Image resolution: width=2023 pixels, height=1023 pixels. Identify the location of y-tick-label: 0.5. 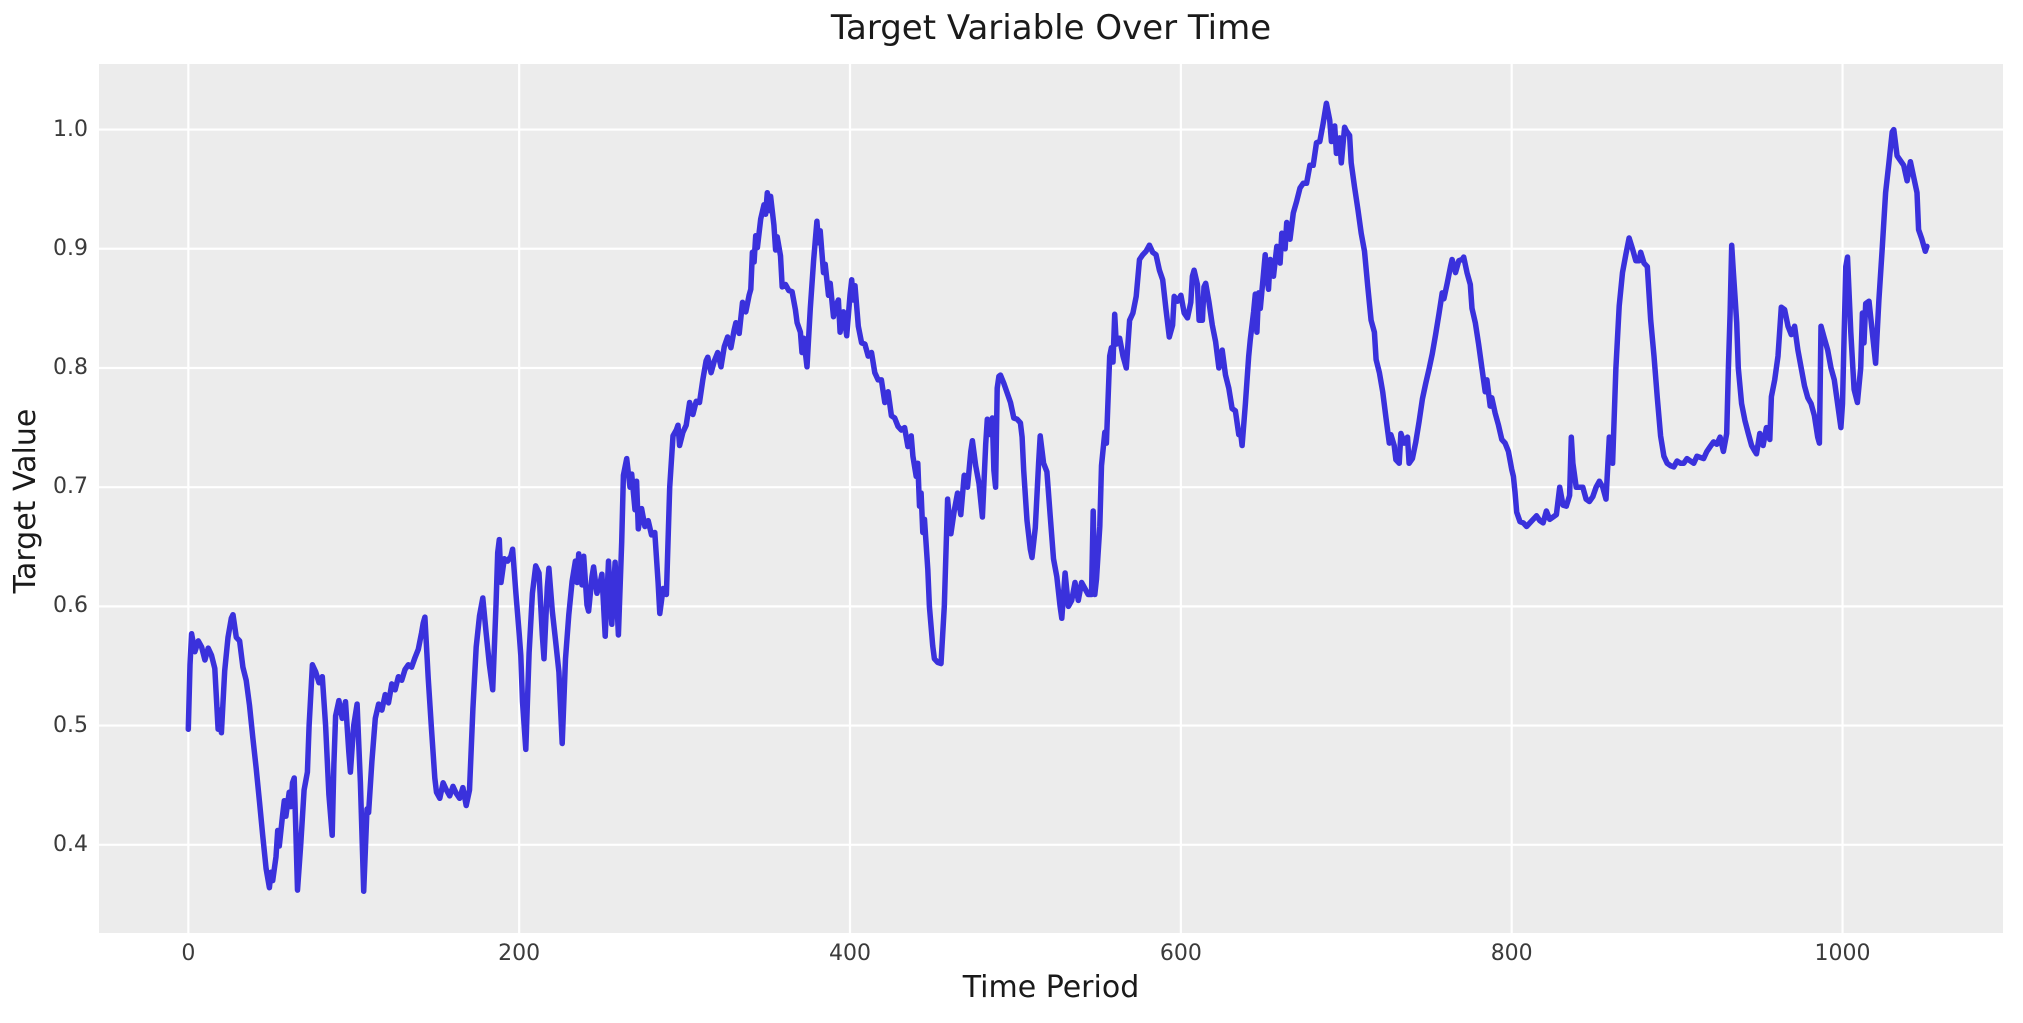
(70, 725).